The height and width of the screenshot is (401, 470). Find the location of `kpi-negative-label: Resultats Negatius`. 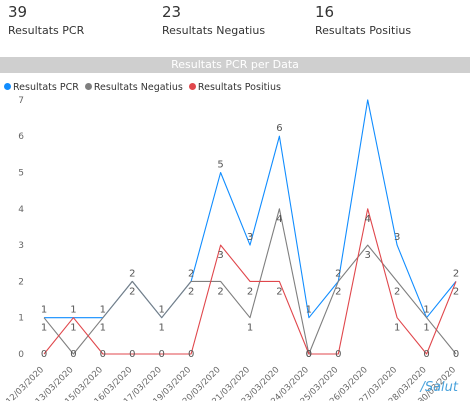

kpi-negative-label: Resultats Negatius is located at coordinates (214, 30).